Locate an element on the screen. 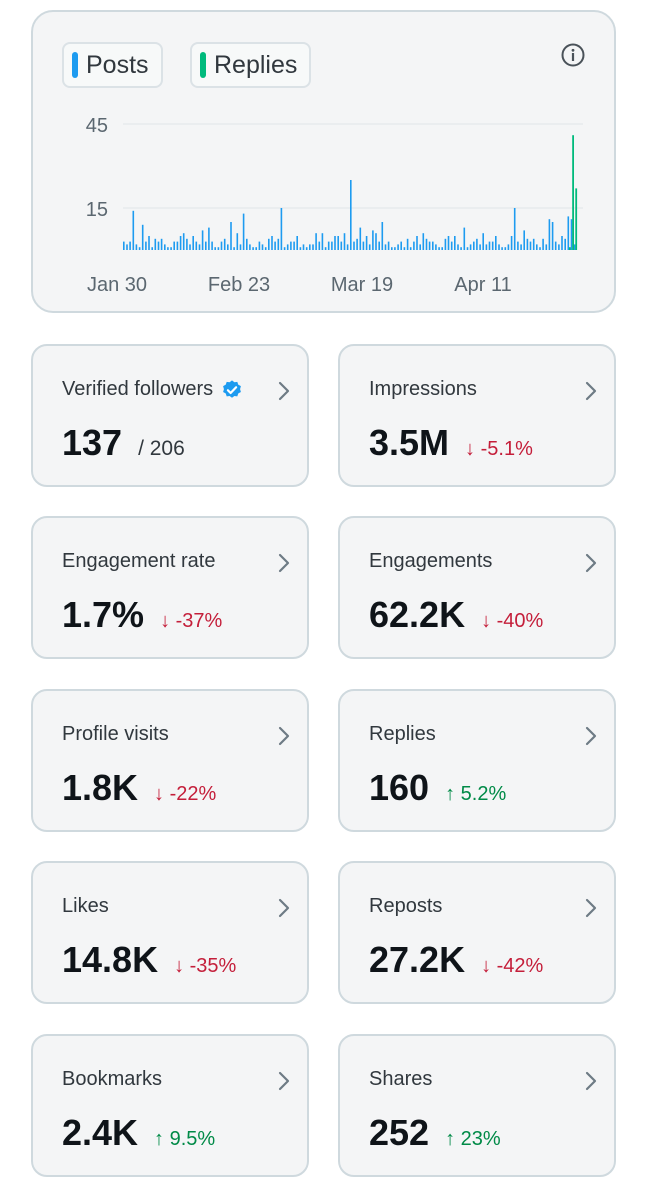 The height and width of the screenshot is (1200, 647). stat-card-impressions: Impressions 3.5M ↓ -5.1% is located at coordinates (477, 415).